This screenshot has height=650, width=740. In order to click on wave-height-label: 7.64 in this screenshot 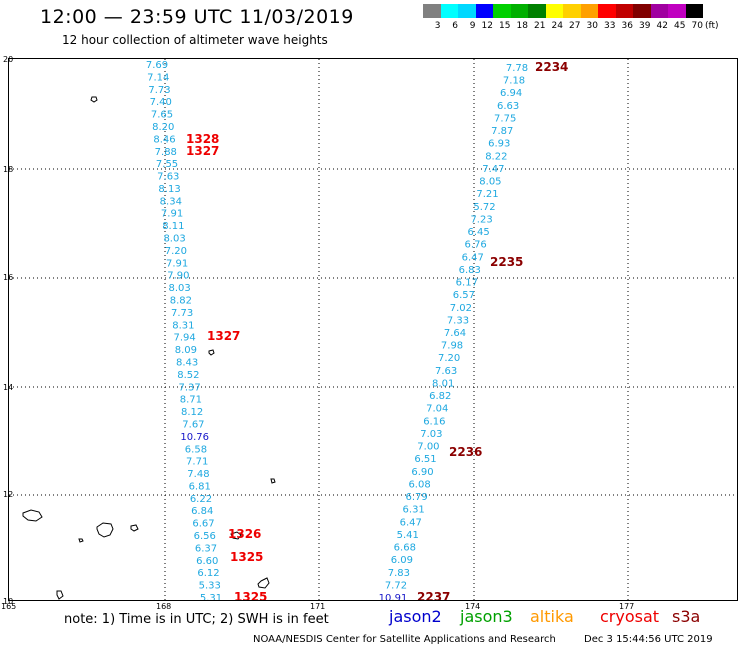, I will do `click(455, 333)`.